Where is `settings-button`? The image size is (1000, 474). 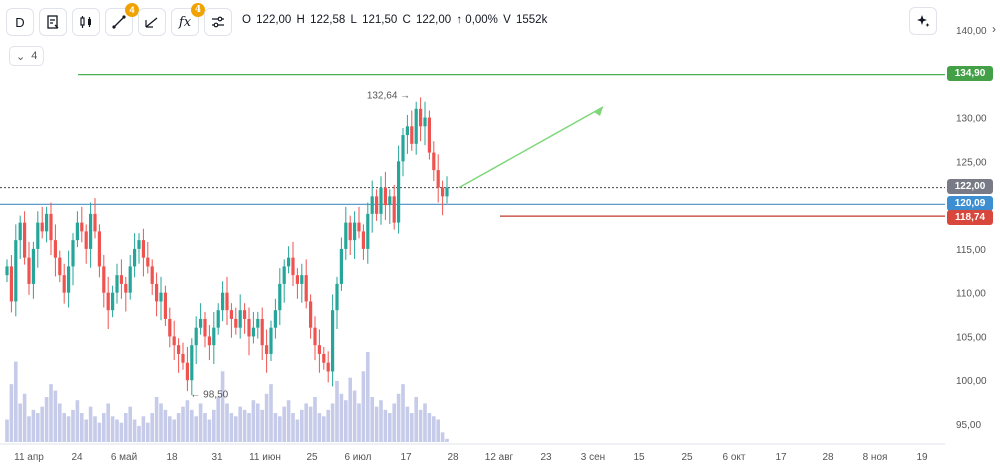
settings-button is located at coordinates (218, 22).